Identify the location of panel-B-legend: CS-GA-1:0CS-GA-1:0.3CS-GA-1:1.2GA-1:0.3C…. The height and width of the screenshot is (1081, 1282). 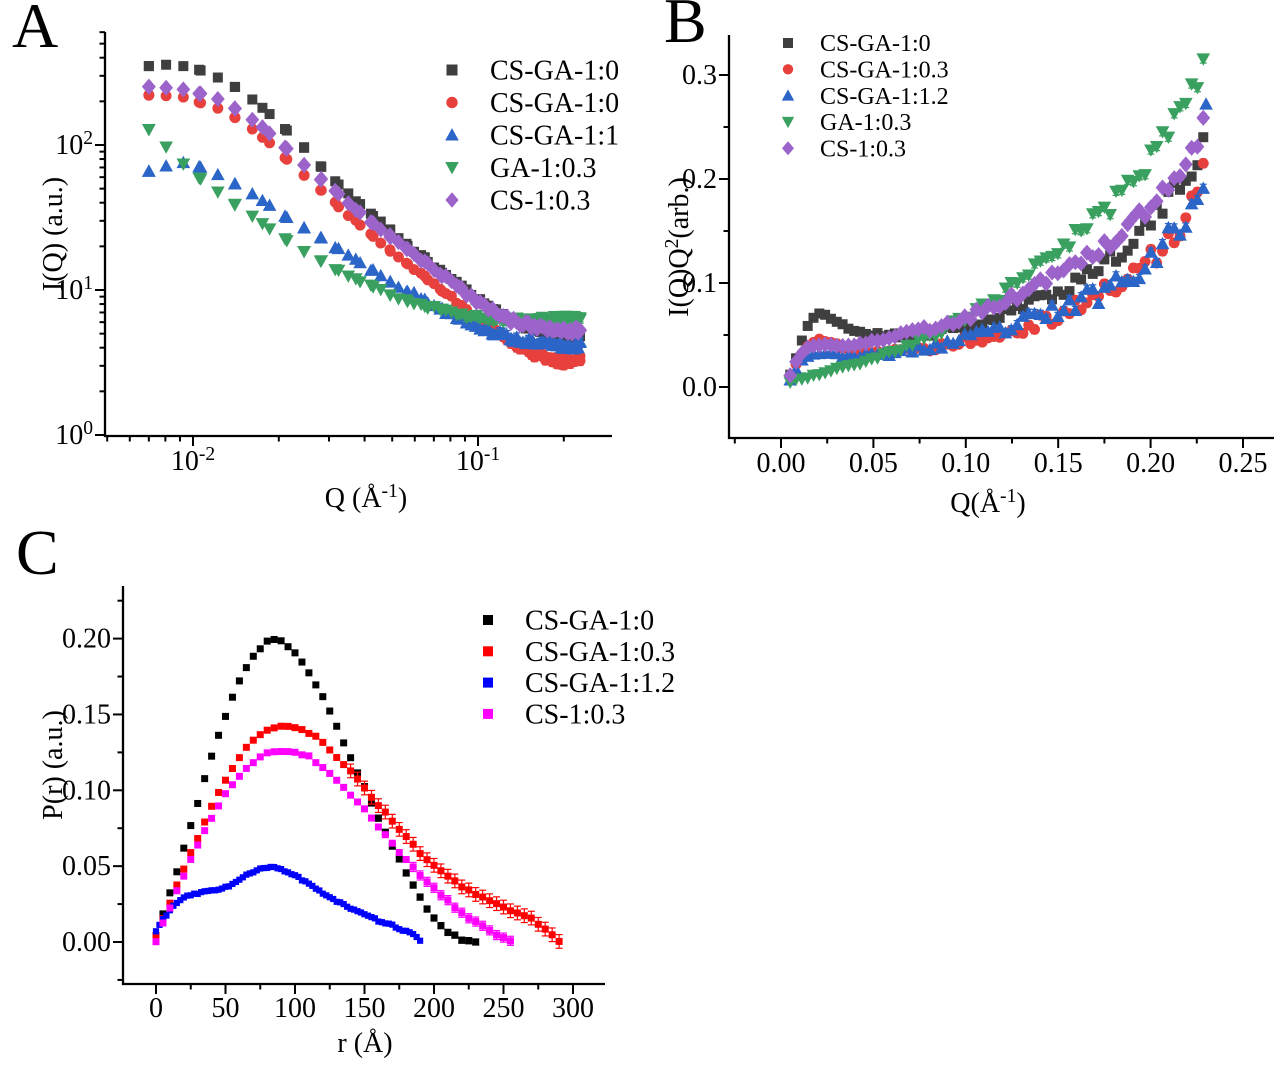
(865, 96).